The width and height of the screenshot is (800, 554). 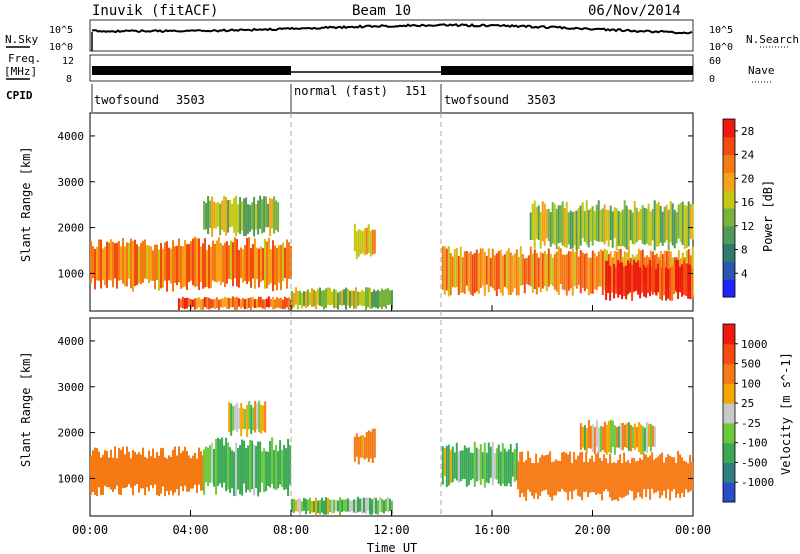 What do you see at coordinates (26, 409) in the screenshot?
I see `velocity-ylabel: Slant Range [km]` at bounding box center [26, 409].